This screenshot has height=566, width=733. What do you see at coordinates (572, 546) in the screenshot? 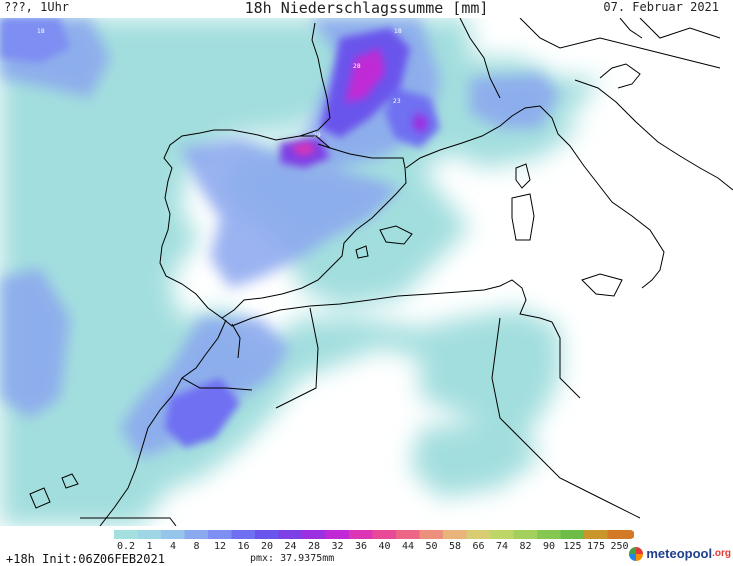
I see `colorbar-tick-label: 125` at bounding box center [572, 546].